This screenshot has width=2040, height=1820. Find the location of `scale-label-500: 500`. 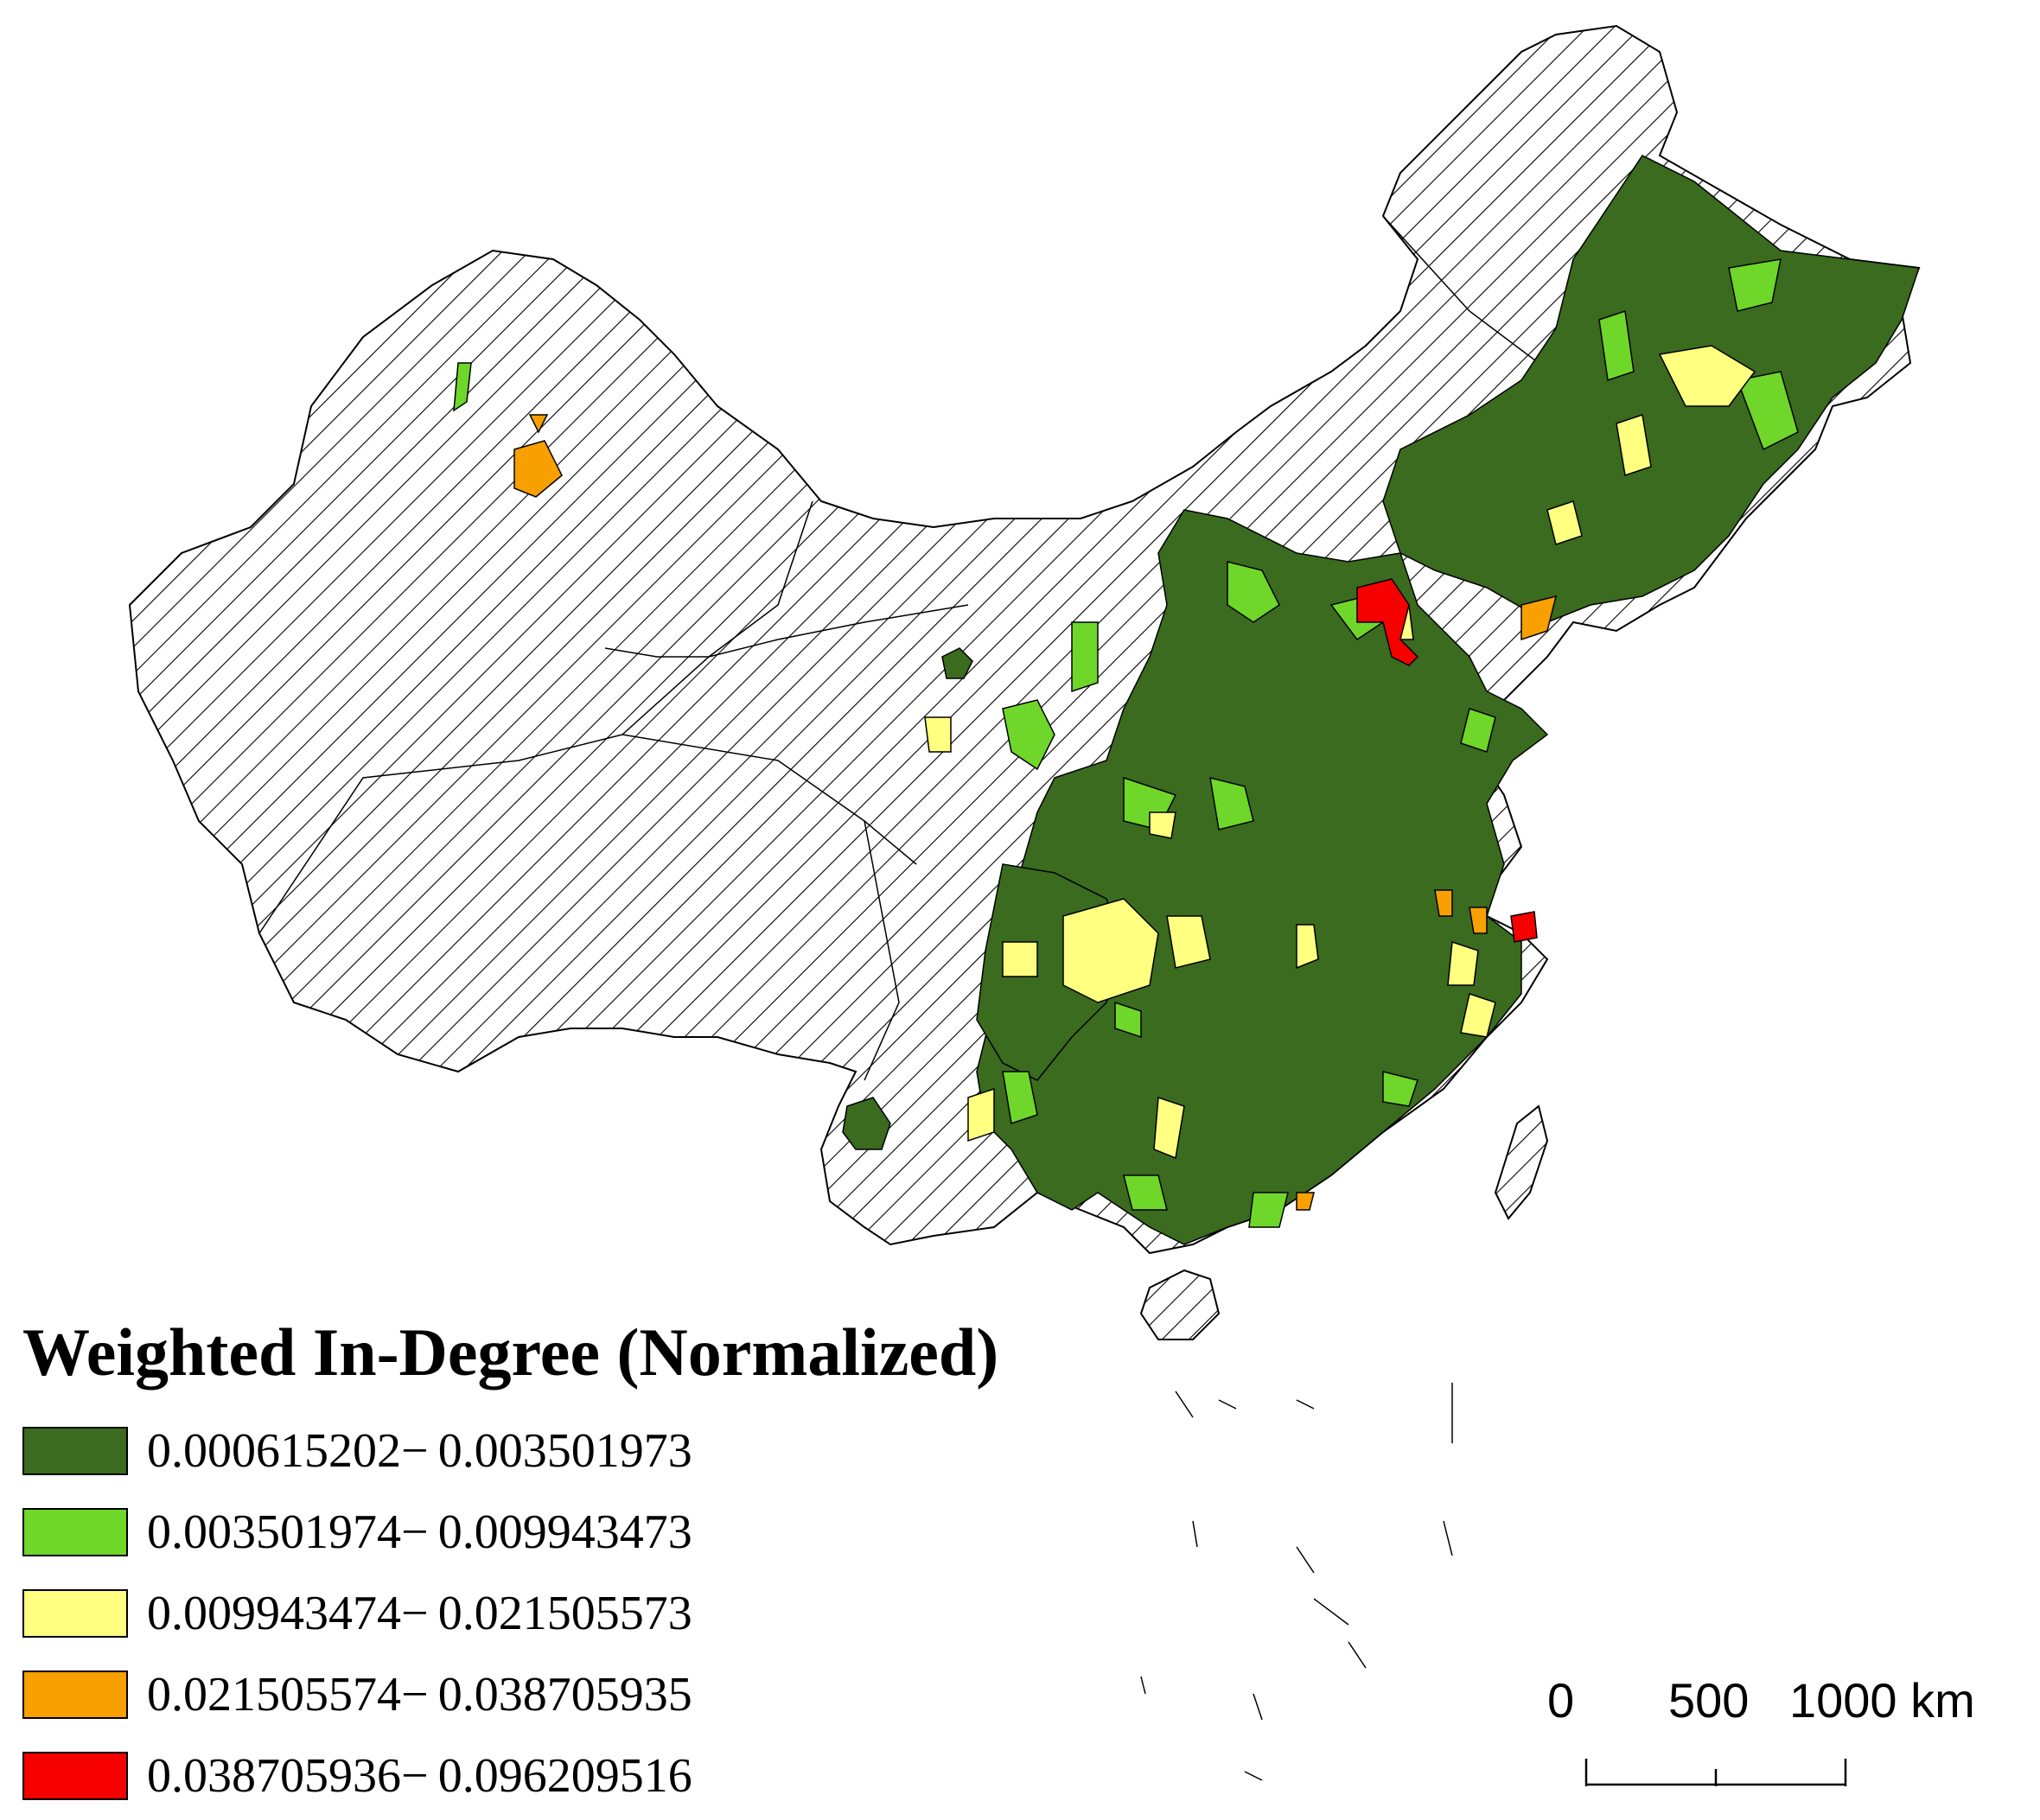

scale-label-500: 500 is located at coordinates (1709, 1700).